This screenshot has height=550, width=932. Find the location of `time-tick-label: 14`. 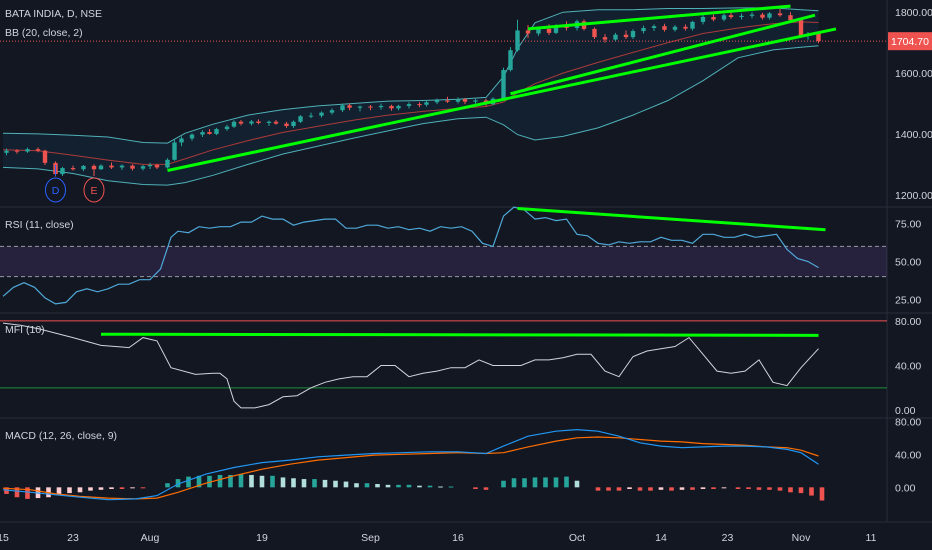

time-tick-label: 14 is located at coordinates (661, 538).